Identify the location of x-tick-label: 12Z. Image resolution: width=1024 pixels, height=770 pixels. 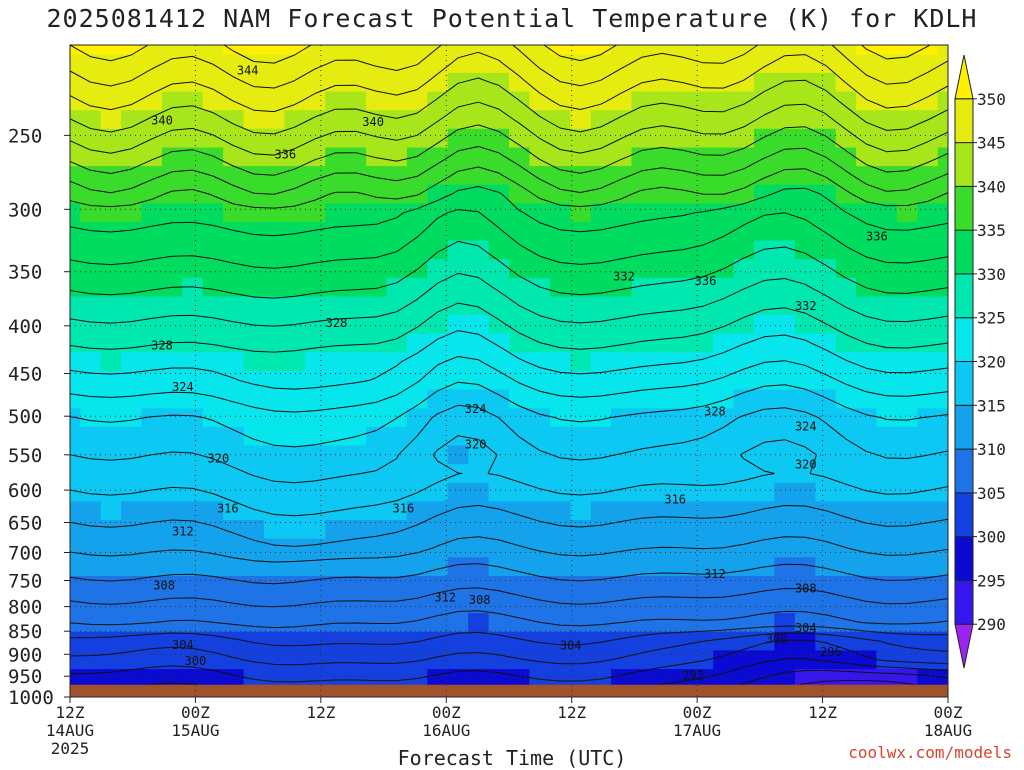
(822, 712).